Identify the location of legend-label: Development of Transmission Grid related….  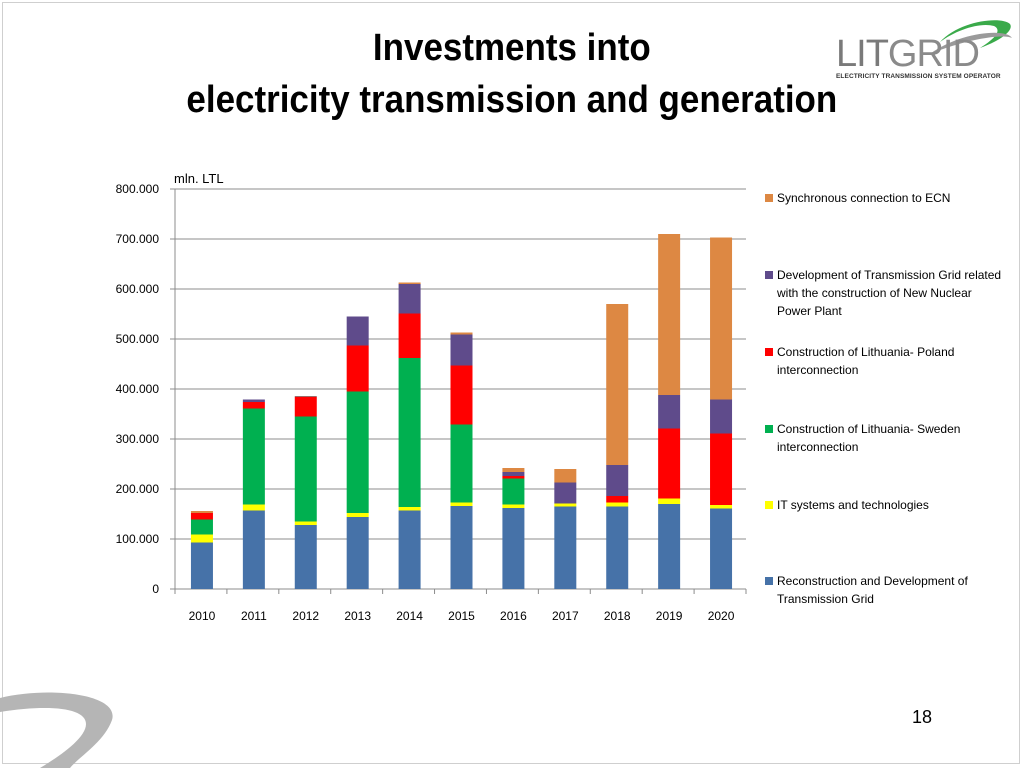
(889, 293).